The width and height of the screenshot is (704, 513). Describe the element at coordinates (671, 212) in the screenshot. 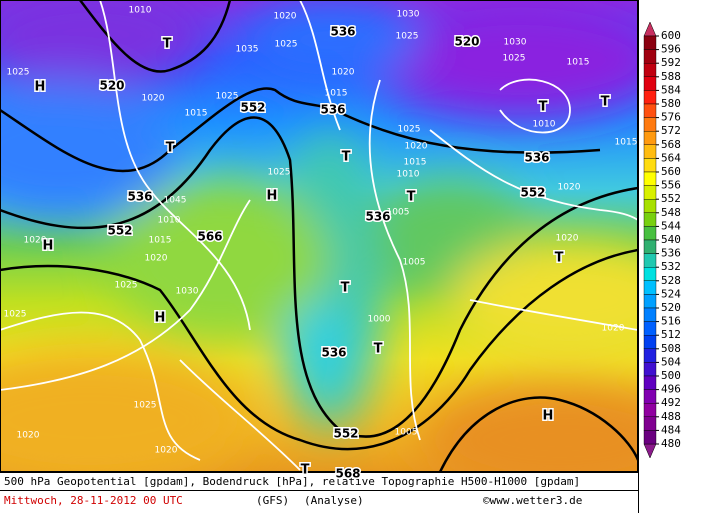

I see `colorbar-label: 548` at that location.